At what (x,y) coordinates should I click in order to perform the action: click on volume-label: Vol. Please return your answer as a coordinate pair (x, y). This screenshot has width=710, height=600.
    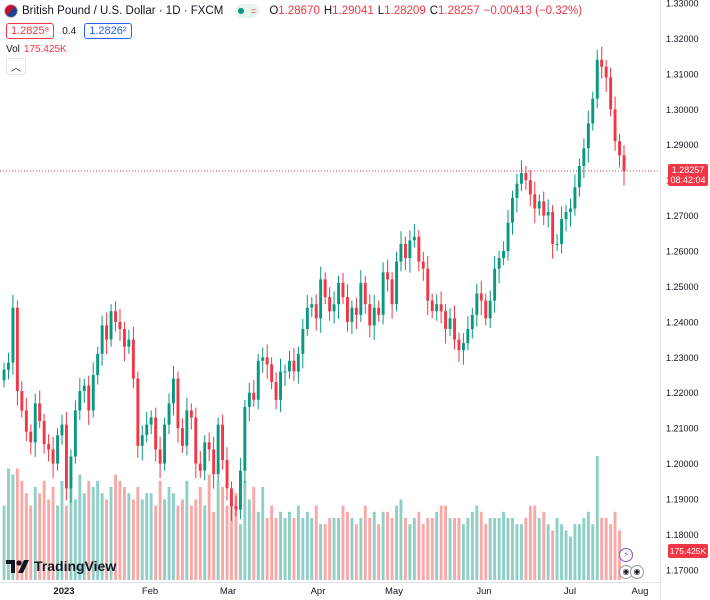
    Looking at the image, I should click on (13, 49).